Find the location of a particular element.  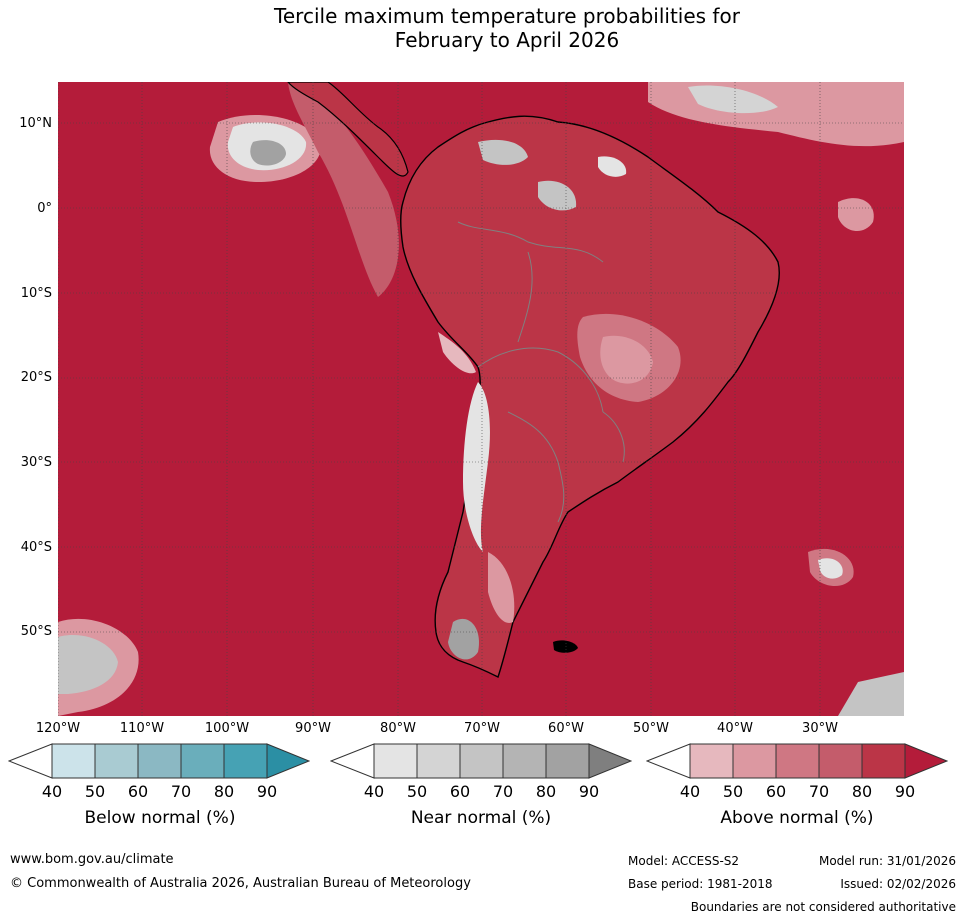

below-normal-title: Below normal (%) is located at coordinates (160, 818).